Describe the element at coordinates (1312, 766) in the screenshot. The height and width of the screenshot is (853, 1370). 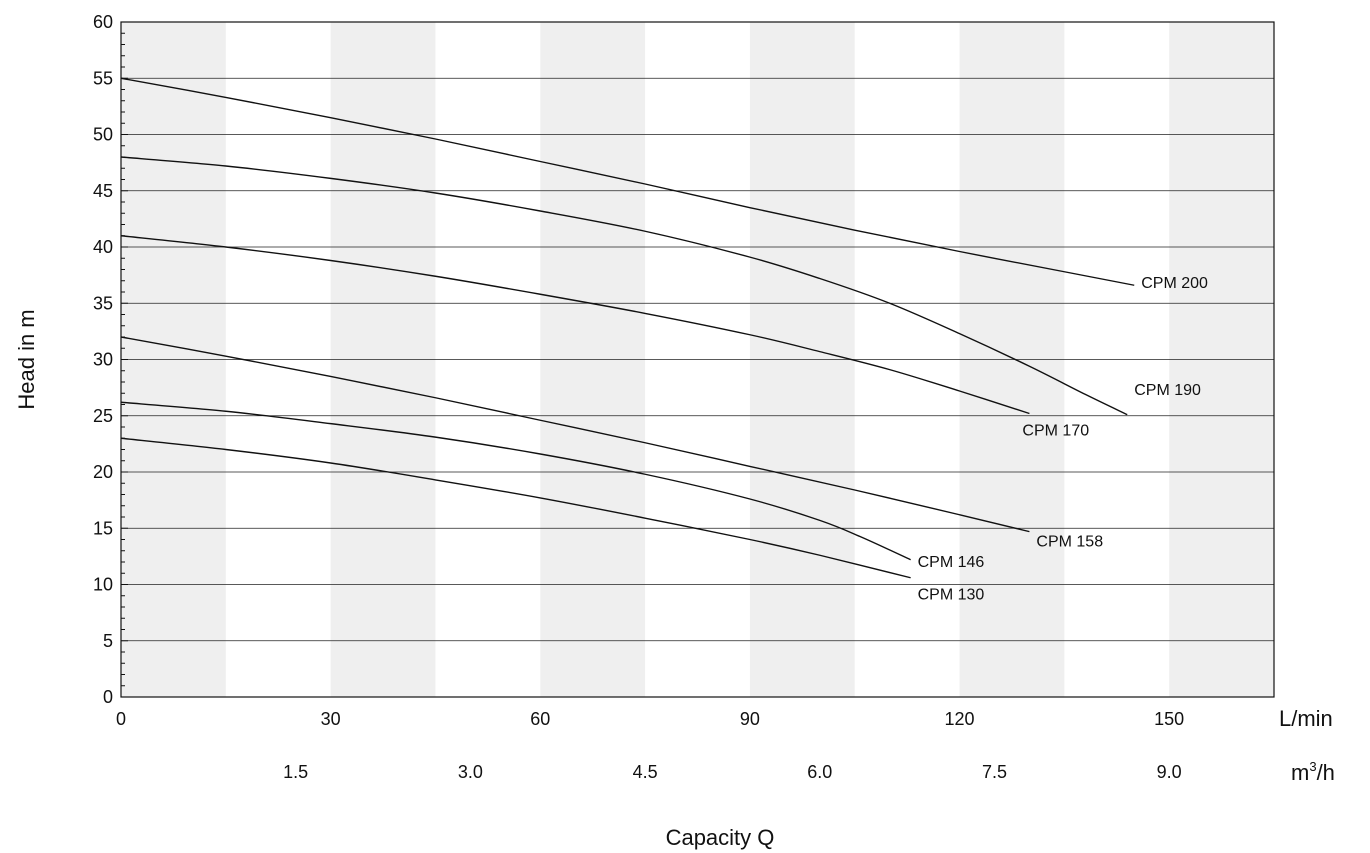
I see `x2-unit-superscript: 3` at that location.